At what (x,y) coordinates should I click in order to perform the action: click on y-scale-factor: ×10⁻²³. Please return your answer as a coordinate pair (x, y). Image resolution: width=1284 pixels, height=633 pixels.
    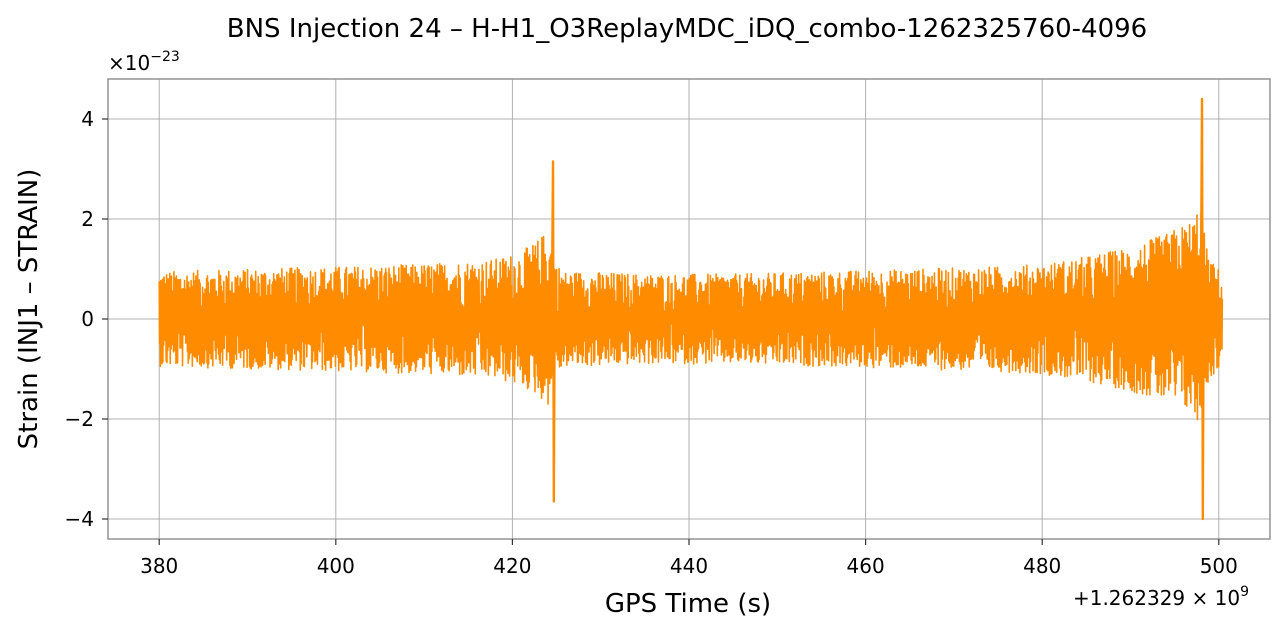
    Looking at the image, I should click on (144, 62).